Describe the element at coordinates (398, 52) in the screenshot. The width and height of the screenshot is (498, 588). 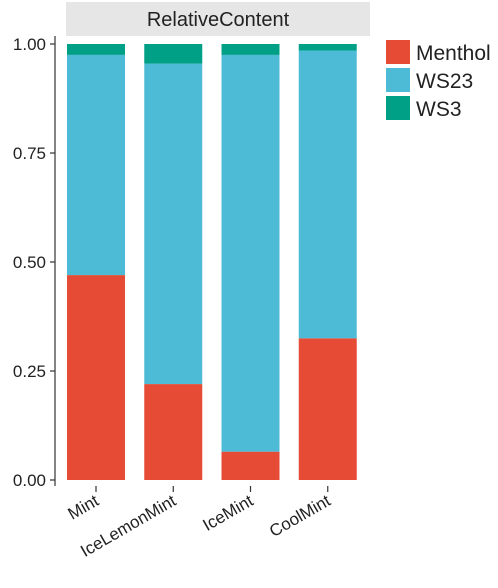
I see `legend-swatch-menthol` at that location.